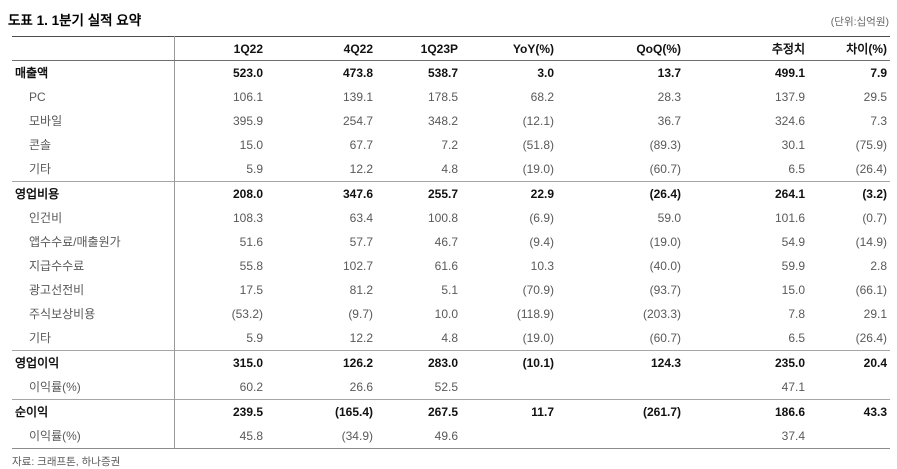  I want to click on cell: 255.7, so click(418, 193).